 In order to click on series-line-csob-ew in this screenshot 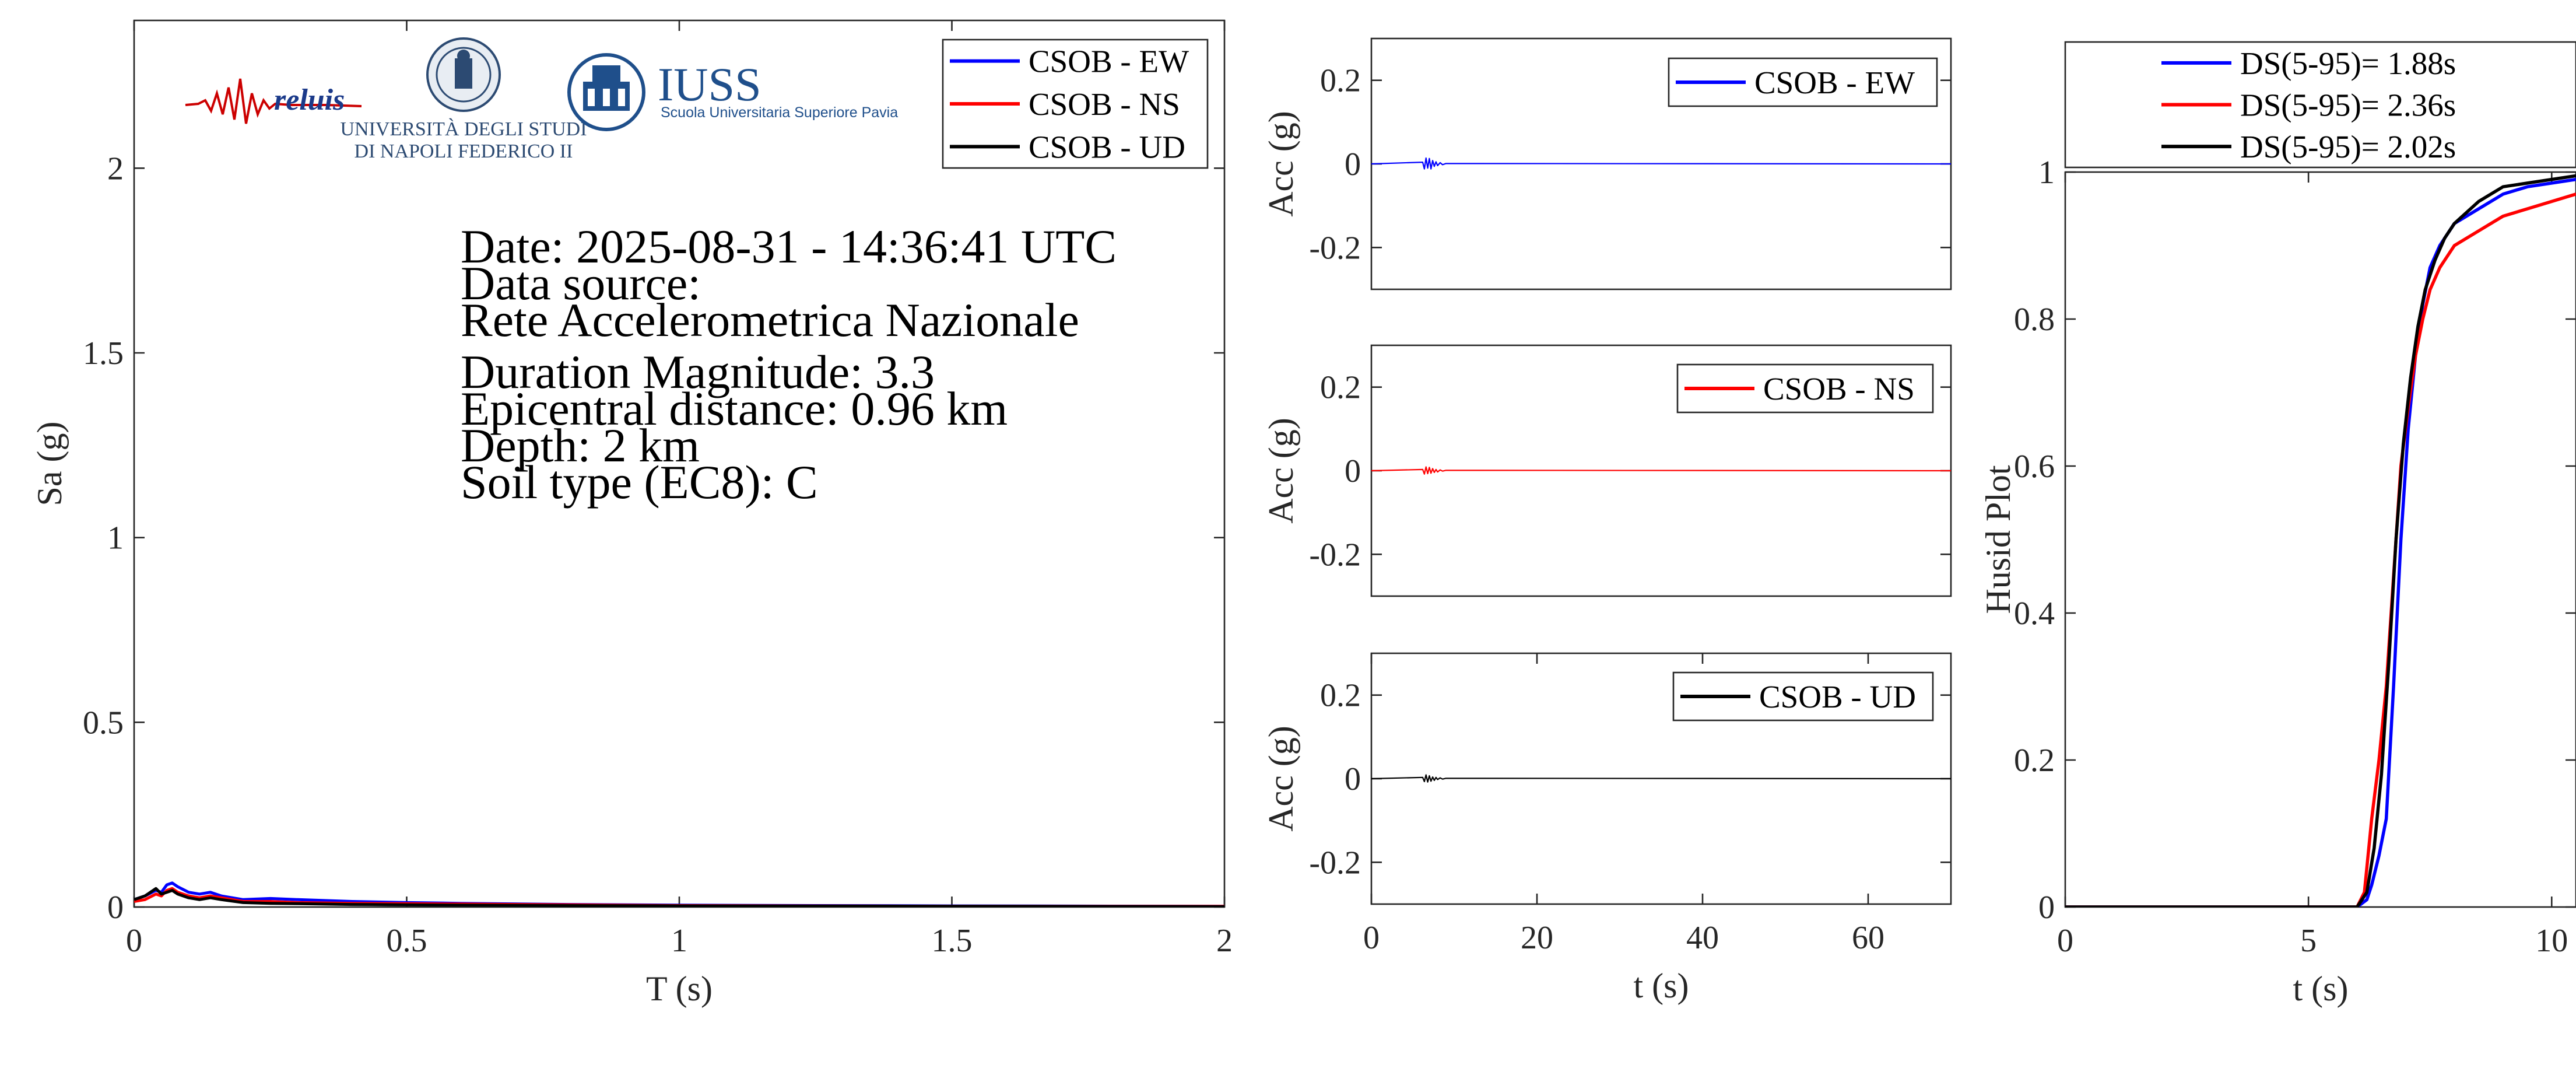, I will do `click(1661, 163)`.